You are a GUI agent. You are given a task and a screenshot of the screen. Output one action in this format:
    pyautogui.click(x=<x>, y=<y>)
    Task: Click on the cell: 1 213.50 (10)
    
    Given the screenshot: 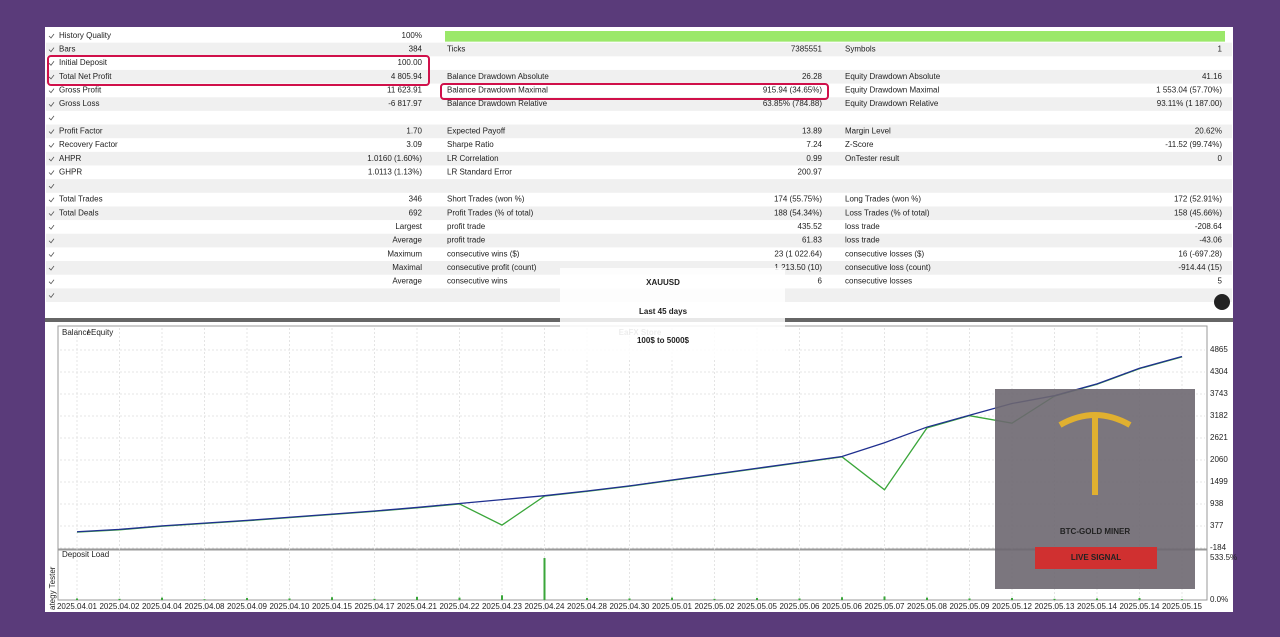 What is the action you would take?
    pyautogui.click(x=798, y=267)
    